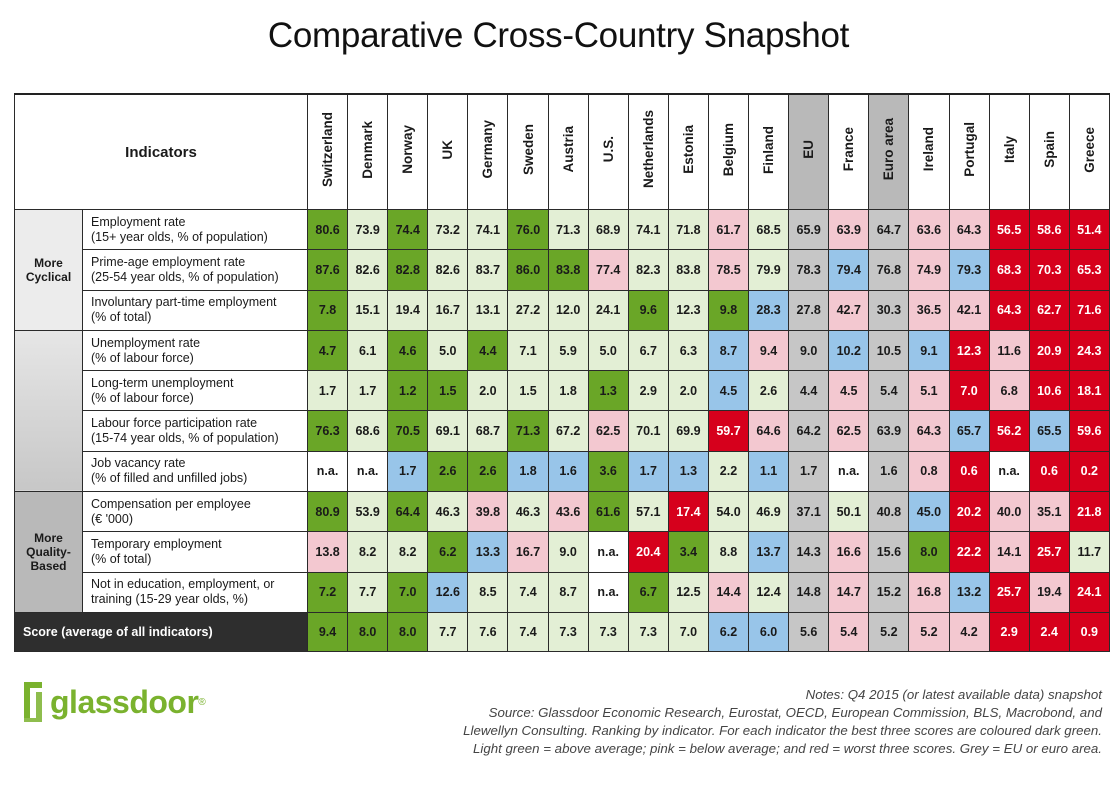 The image size is (1117, 800). Describe the element at coordinates (608, 471) in the screenshot. I see `value-cell: 3.6` at that location.